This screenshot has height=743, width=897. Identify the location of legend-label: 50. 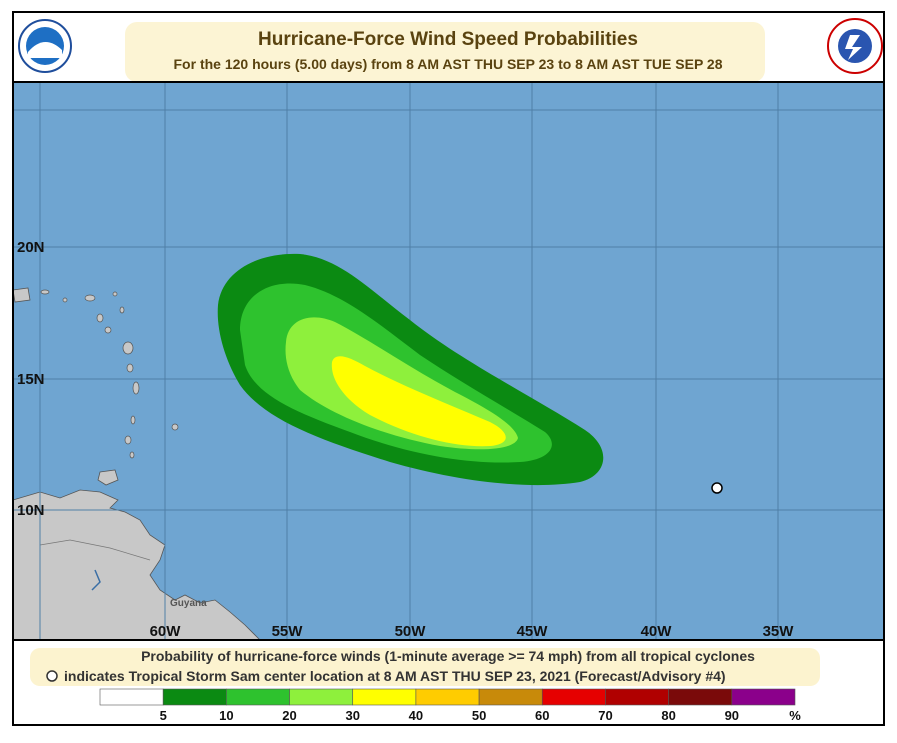
(479, 715).